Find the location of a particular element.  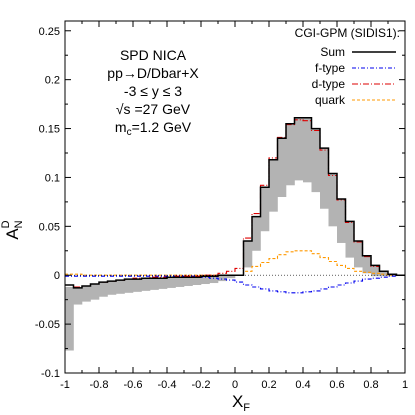

x-axis-label-sub: F is located at coordinates (246, 408).